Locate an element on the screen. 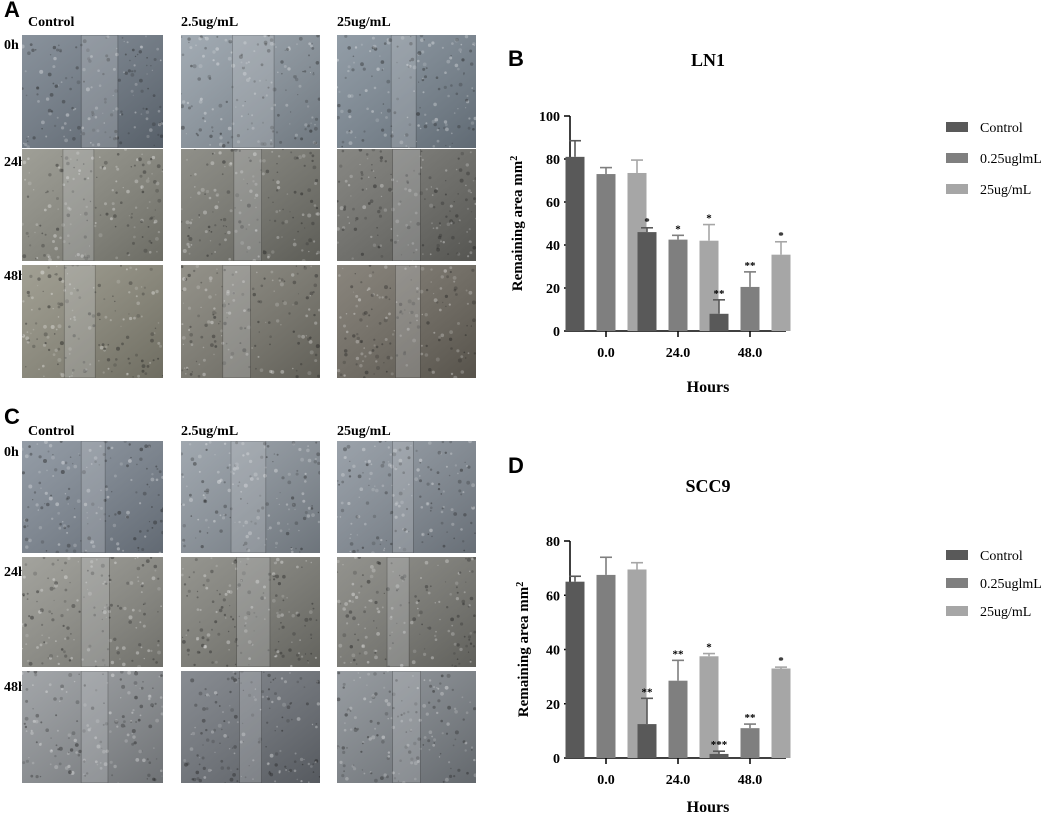 The height and width of the screenshot is (820, 1052). panel-c-micrograph-0h-control is located at coordinates (92, 497).